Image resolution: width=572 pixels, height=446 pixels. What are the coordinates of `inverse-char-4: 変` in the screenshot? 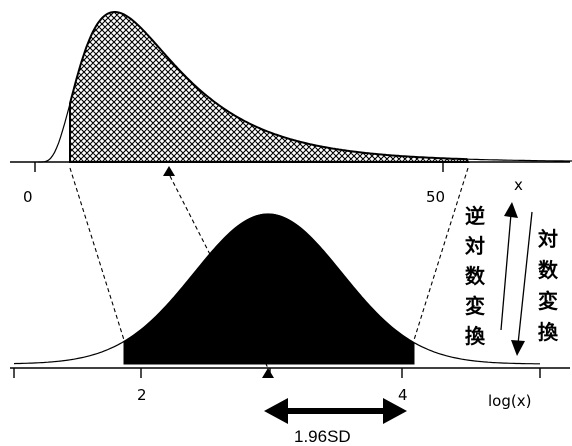 It's located at (475, 306).